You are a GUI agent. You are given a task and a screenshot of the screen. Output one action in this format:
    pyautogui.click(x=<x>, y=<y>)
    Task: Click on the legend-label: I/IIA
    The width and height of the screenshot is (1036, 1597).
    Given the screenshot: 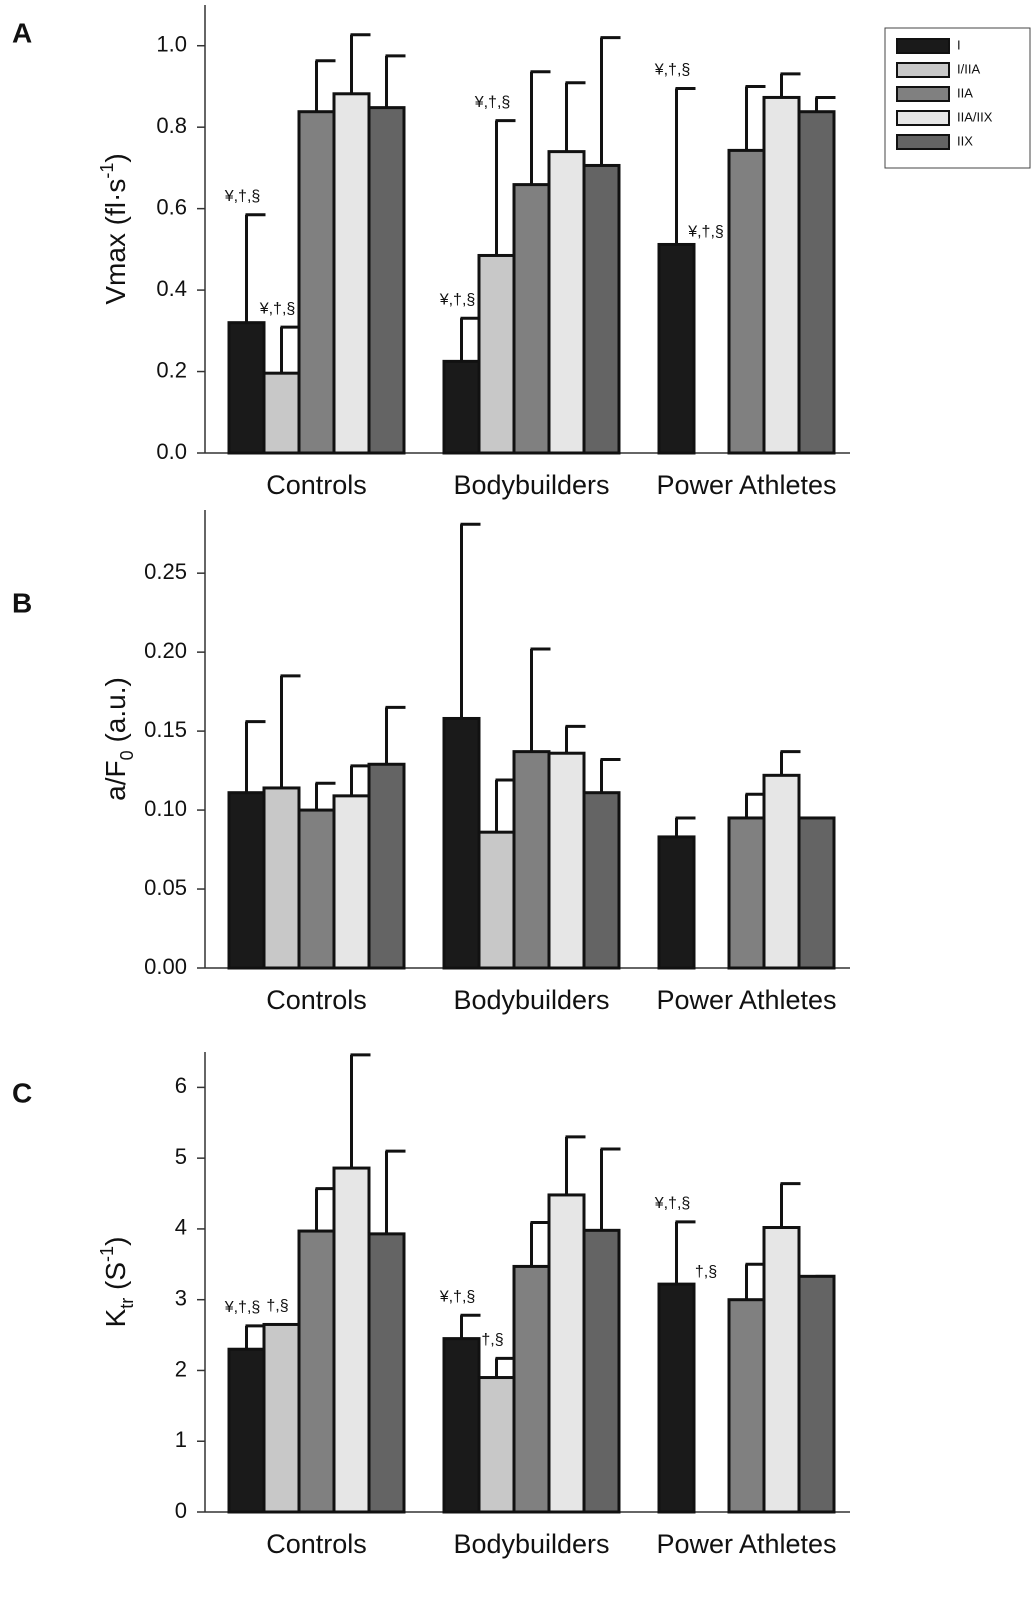 What is the action you would take?
    pyautogui.click(x=968, y=68)
    